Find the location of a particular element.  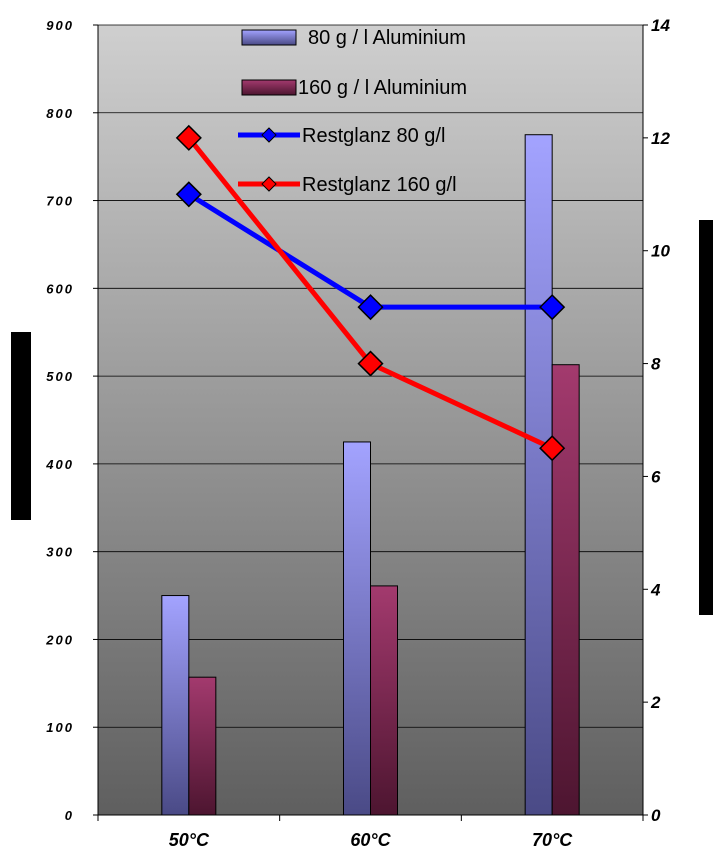

tick-label-left: 0 is located at coordinates (69, 815).